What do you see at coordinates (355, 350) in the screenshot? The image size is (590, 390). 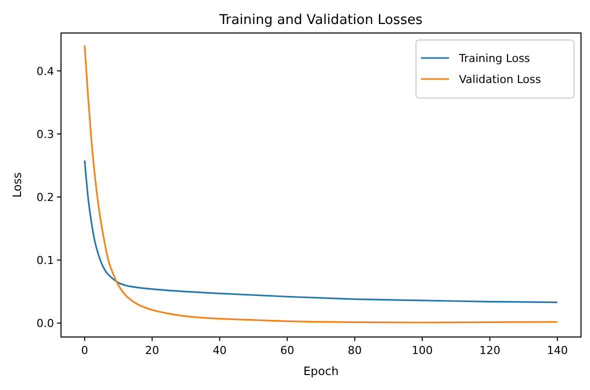 I see `x-tick-label: 80` at bounding box center [355, 350].